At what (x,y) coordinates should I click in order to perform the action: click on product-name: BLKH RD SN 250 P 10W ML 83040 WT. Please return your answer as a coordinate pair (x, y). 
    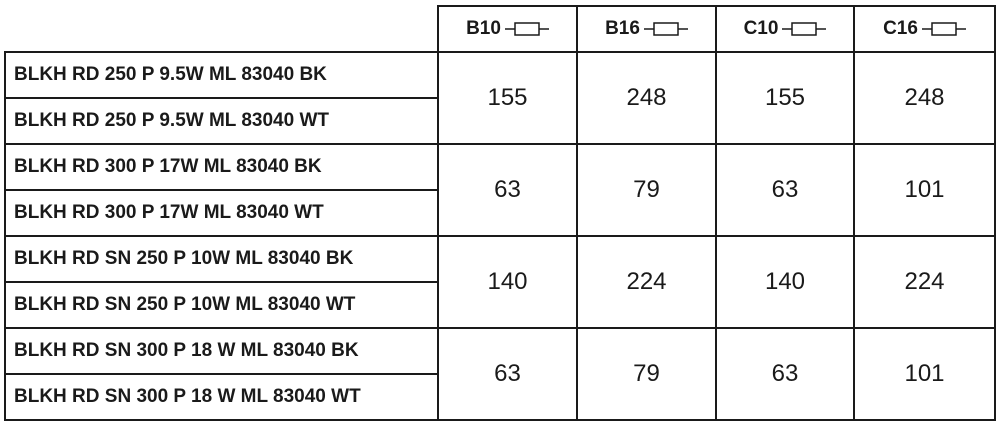
    Looking at the image, I should click on (221, 305).